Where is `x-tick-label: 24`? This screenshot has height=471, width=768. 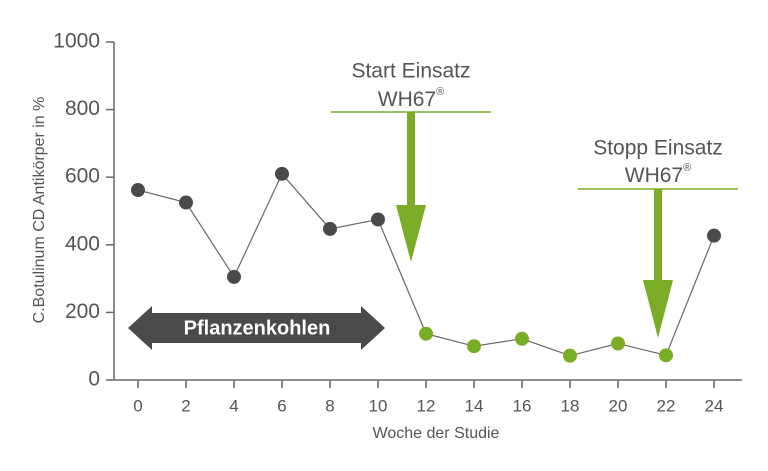
x-tick-label: 24 is located at coordinates (714, 405).